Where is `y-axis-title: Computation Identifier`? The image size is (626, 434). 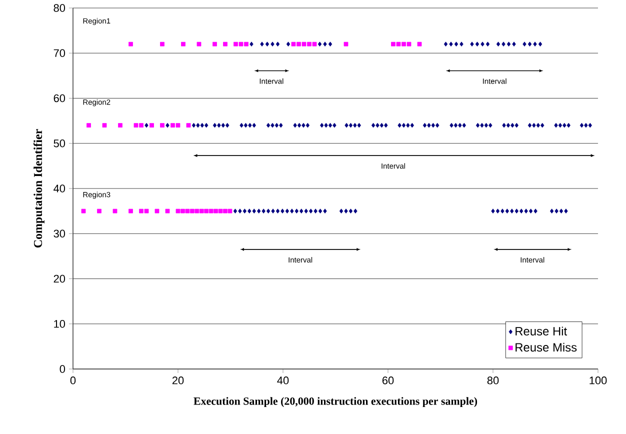 y-axis-title: Computation Identifier is located at coordinates (38, 188).